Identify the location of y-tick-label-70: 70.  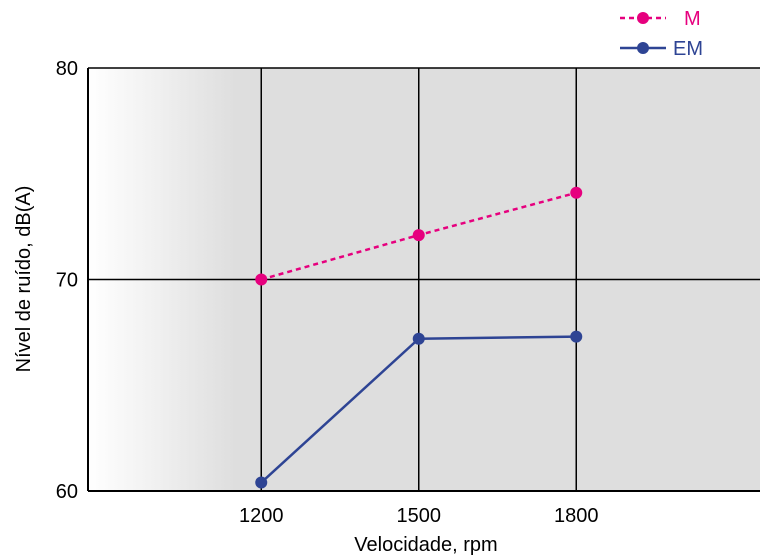
(67, 281).